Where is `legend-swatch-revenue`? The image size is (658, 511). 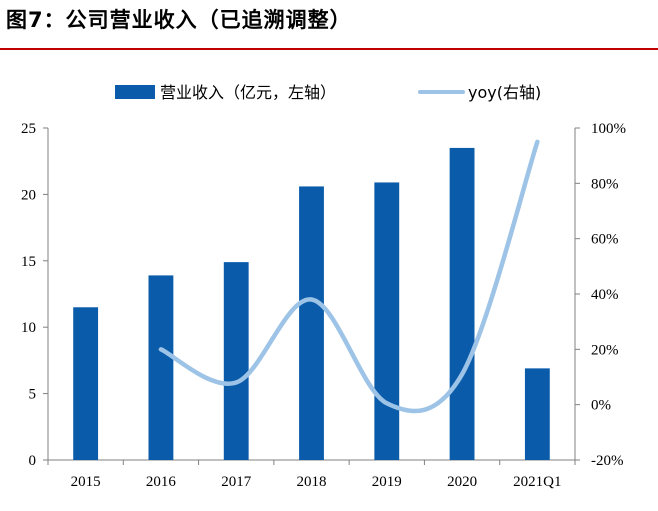 legend-swatch-revenue is located at coordinates (135, 92).